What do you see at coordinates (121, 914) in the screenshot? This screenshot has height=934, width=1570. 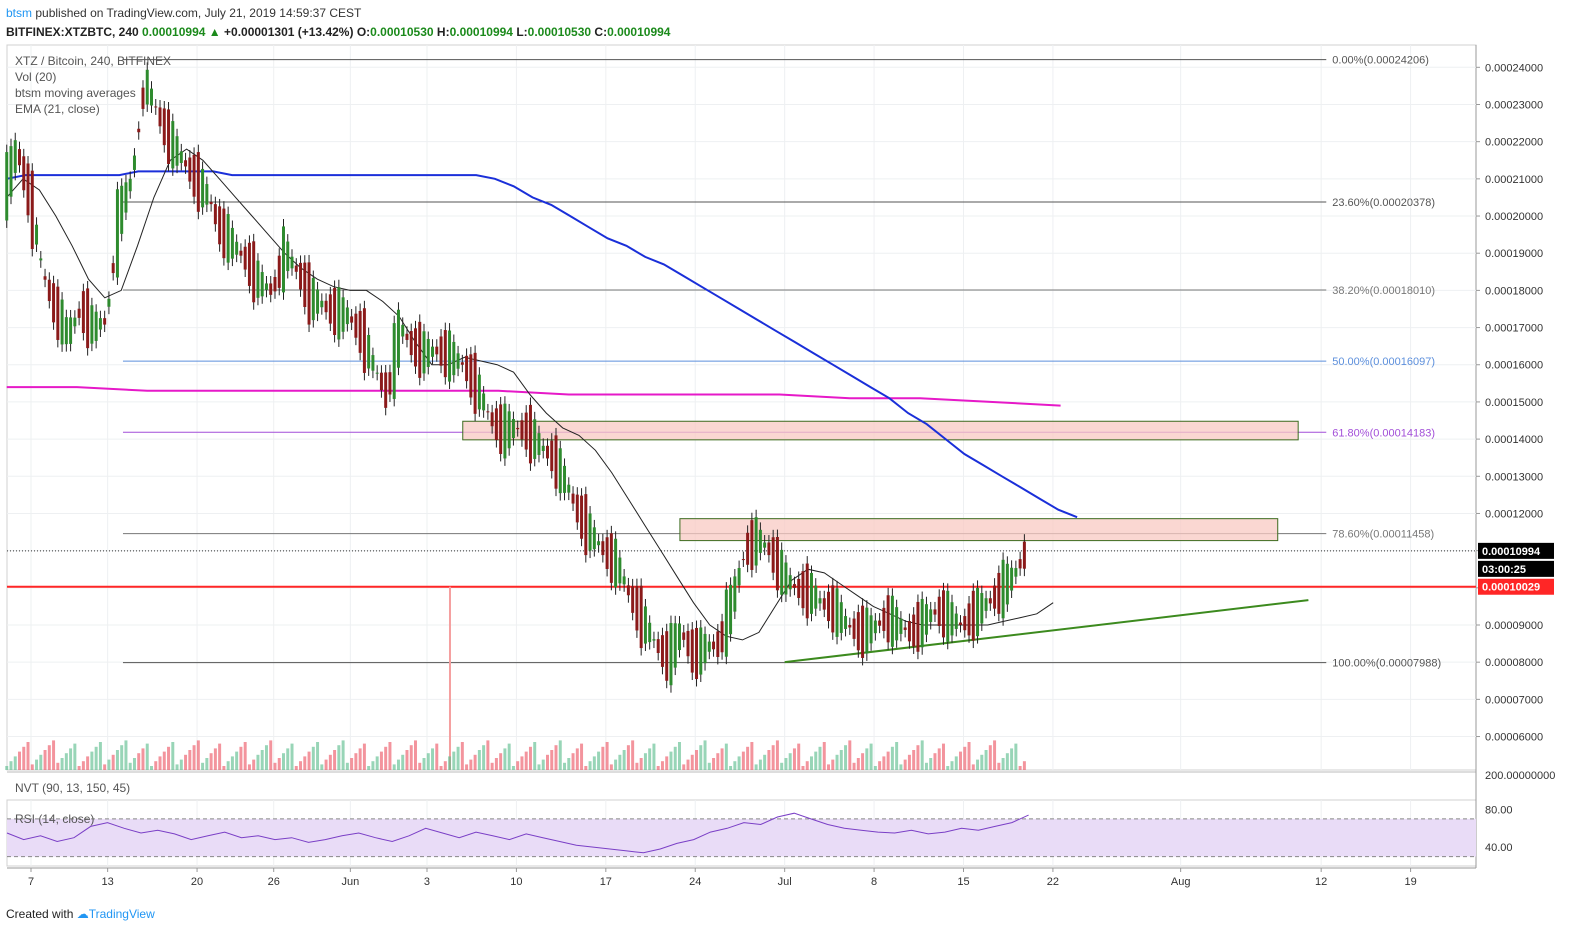 I see `footer-brand: TradingView` at bounding box center [121, 914].